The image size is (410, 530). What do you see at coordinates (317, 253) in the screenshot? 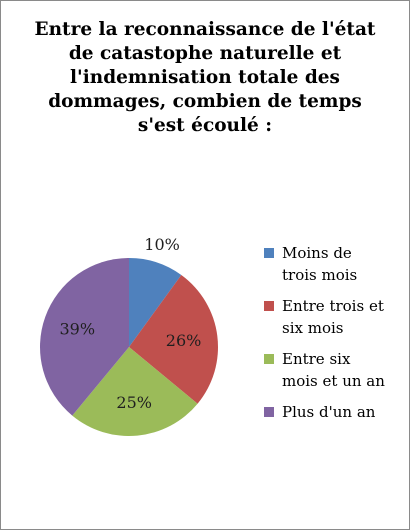
I see `legend-label-line: Moins de` at bounding box center [317, 253].